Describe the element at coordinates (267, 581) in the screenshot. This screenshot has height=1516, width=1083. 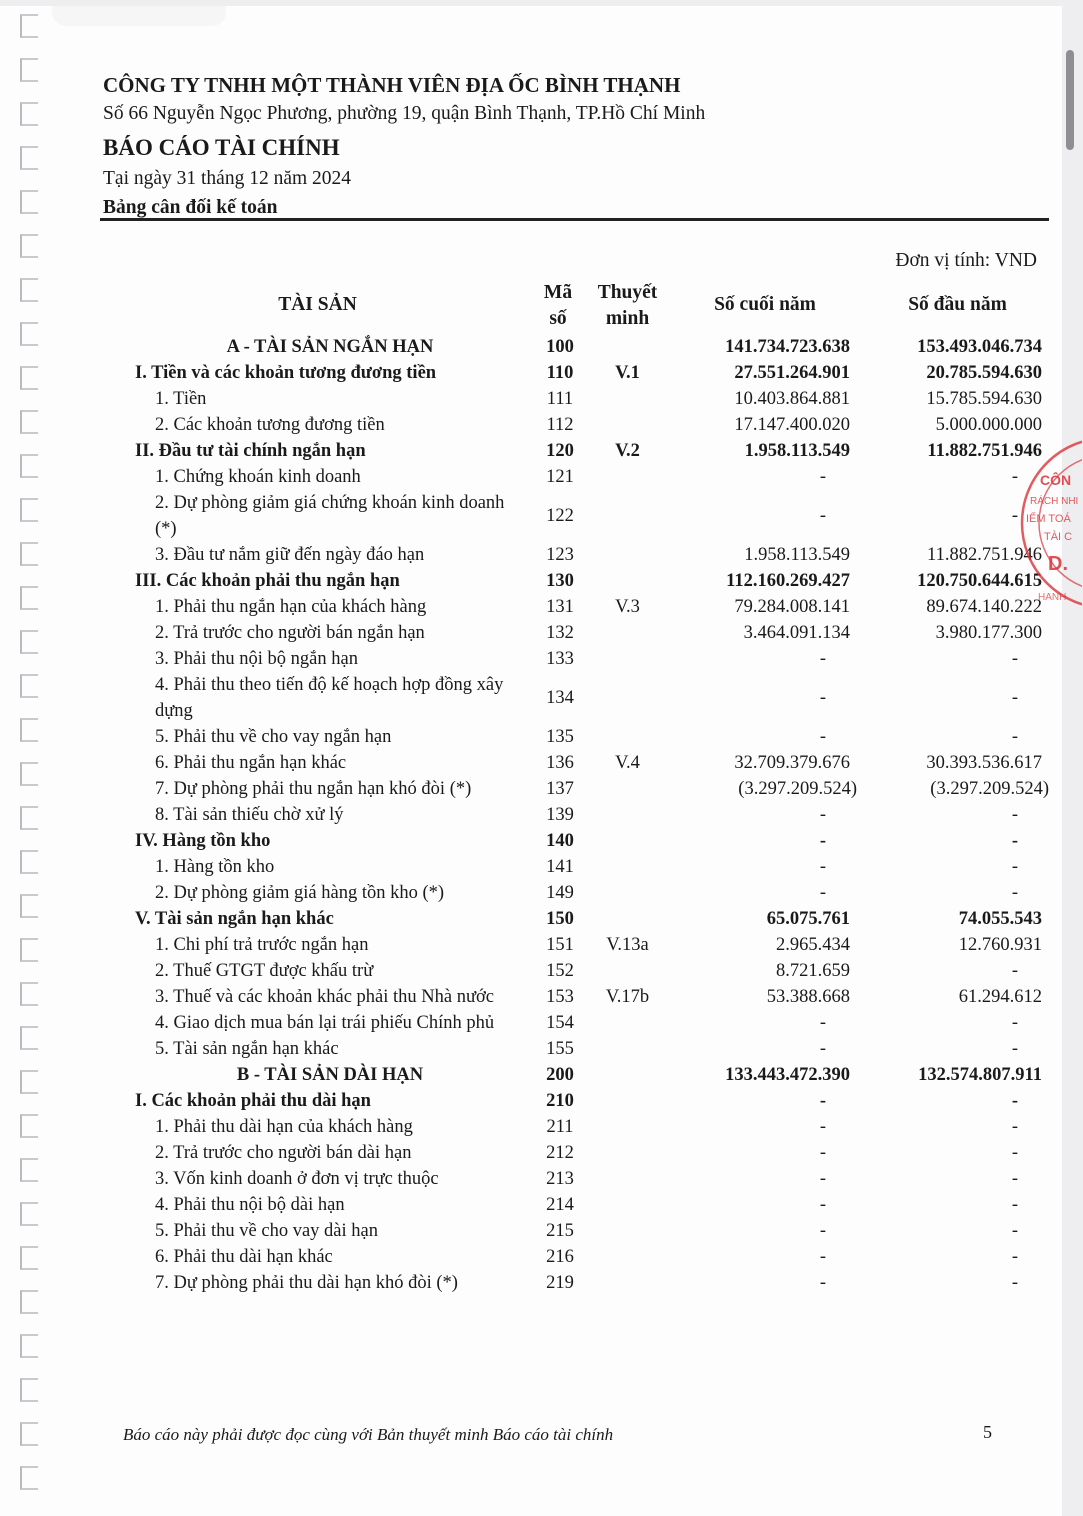
I see `row-label-text: III. Các khoản phải thu ngắn hạn` at that location.